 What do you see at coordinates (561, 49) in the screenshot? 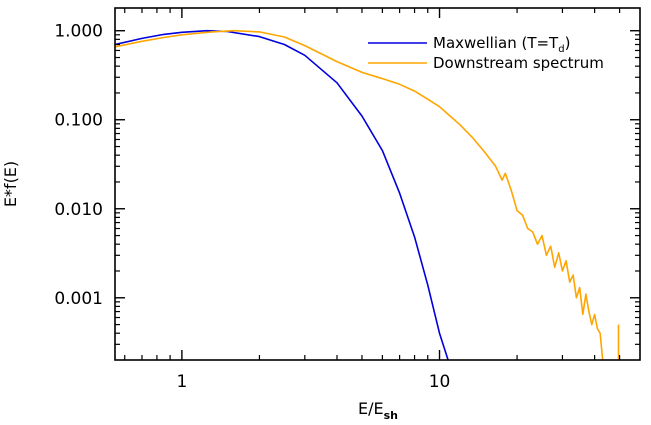
I see `legend-label-maxwellian-subscript: d` at bounding box center [561, 49].